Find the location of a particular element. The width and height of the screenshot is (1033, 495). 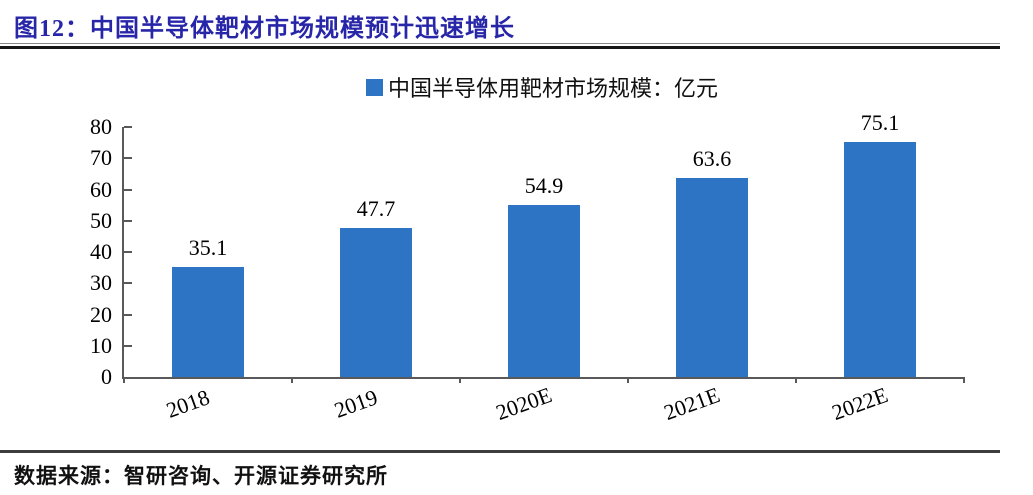

y-tick-label: 40 is located at coordinates (101, 251).